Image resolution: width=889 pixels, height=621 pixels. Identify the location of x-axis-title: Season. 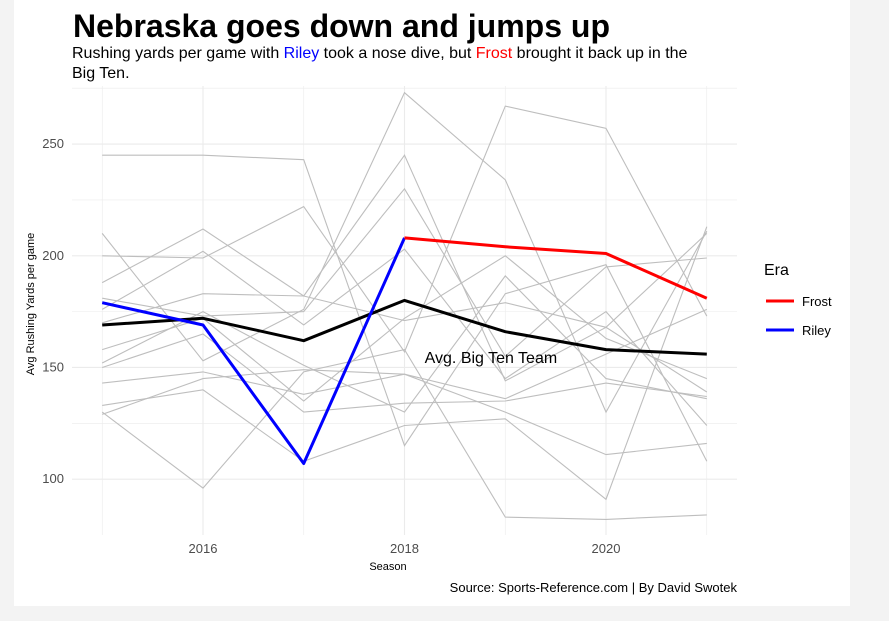
(387, 567).